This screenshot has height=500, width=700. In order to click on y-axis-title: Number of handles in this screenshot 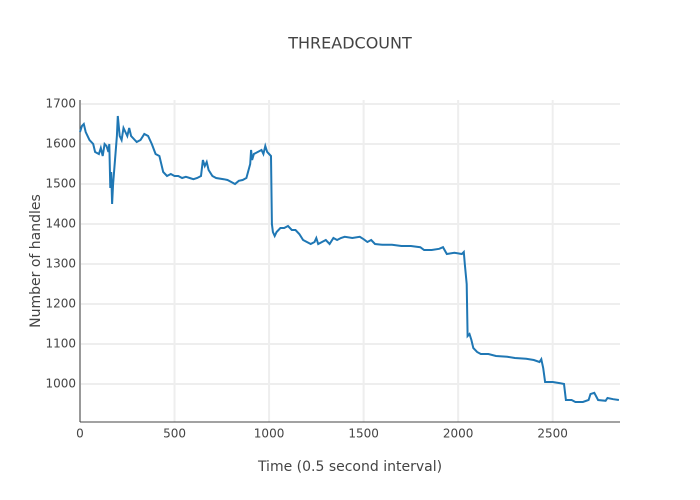, I will do `click(36, 261)`.